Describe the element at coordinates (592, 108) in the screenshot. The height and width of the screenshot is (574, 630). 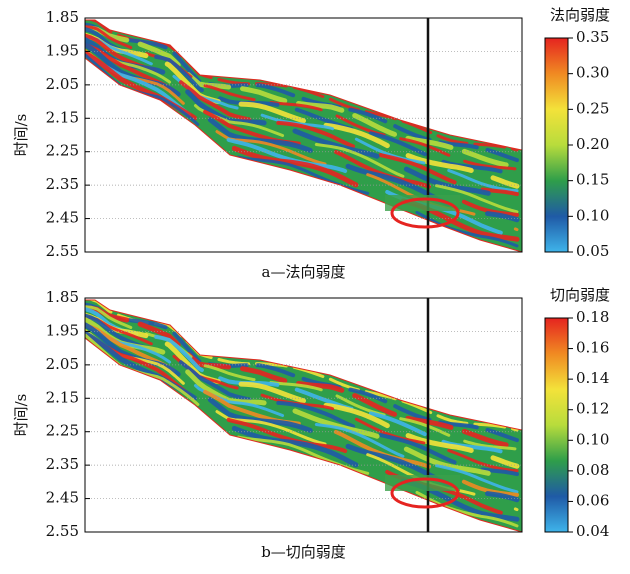
I see `colorbar-tick-label: 0.25` at that location.